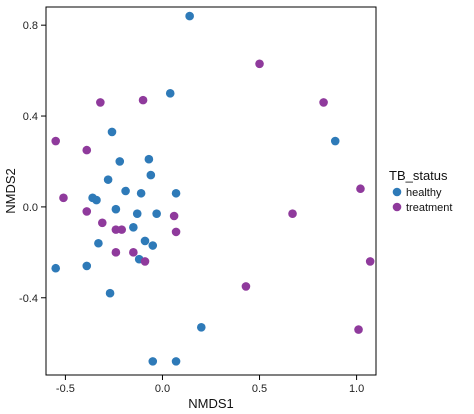  Describe the element at coordinates (30, 117) in the screenshot. I see `y-tick-label: 0.4` at that location.